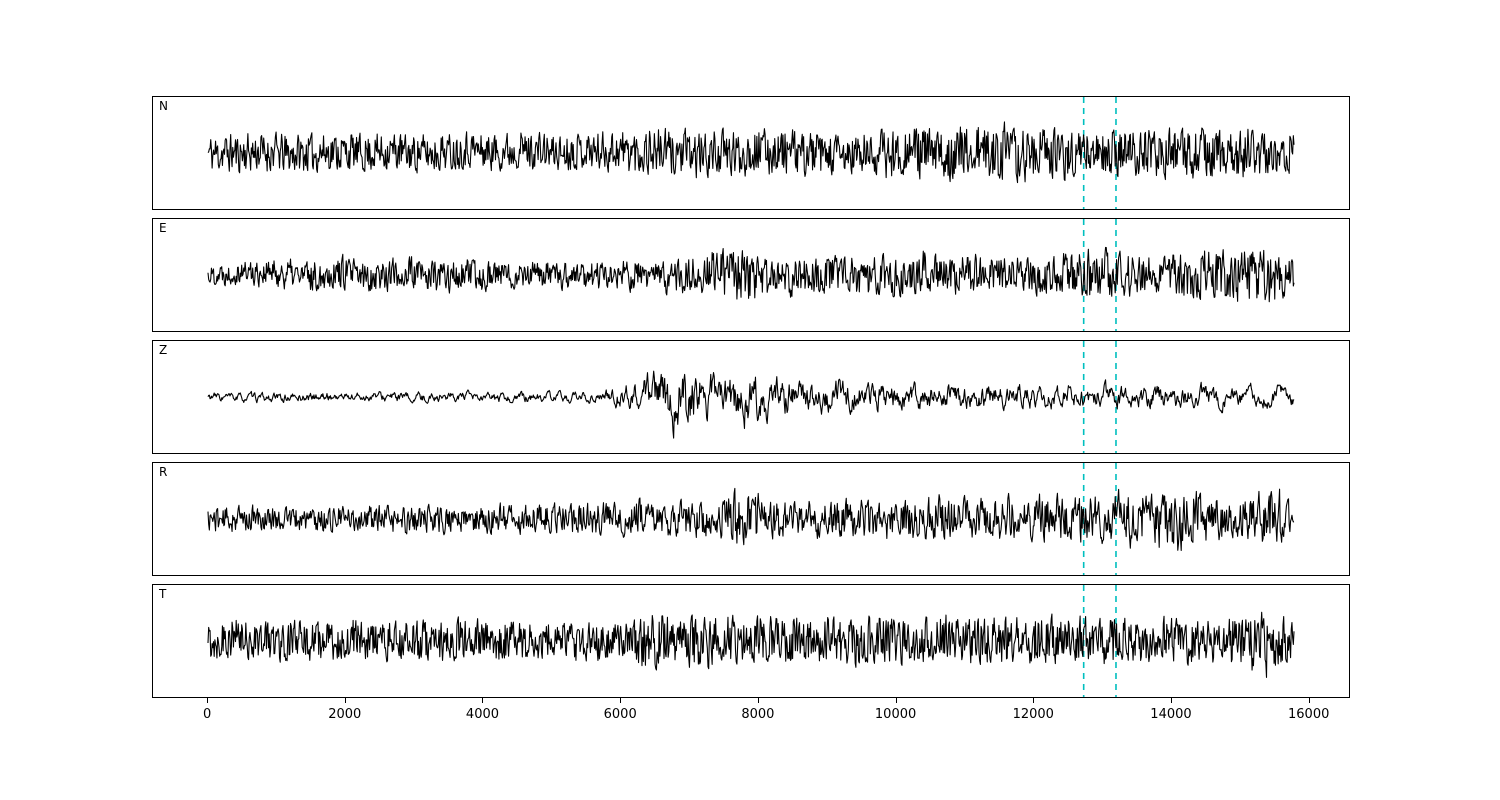 This screenshot has height=800, width=1500. Describe the element at coordinates (1033, 714) in the screenshot. I see `x-tick-label: 12000` at that location.